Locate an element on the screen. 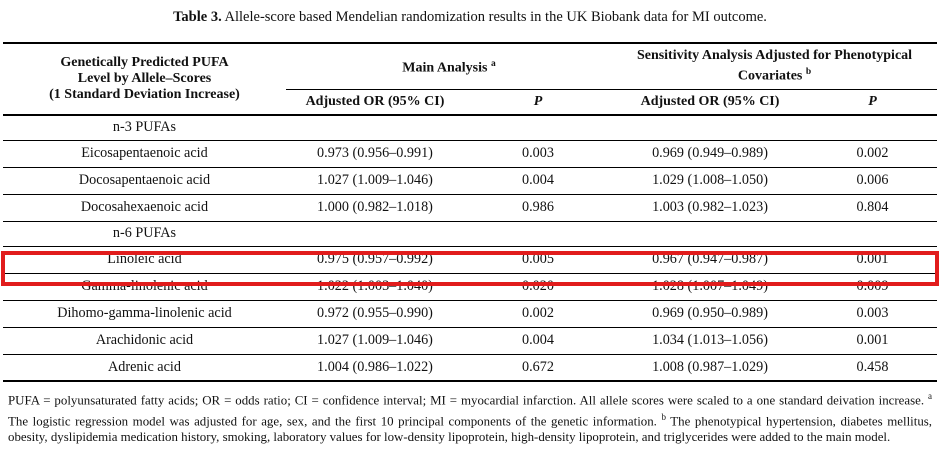 Image resolution: width=940 pixels, height=470 pixels. main-or-cell: 0.972 (0.955–0.990) is located at coordinates (374, 314).